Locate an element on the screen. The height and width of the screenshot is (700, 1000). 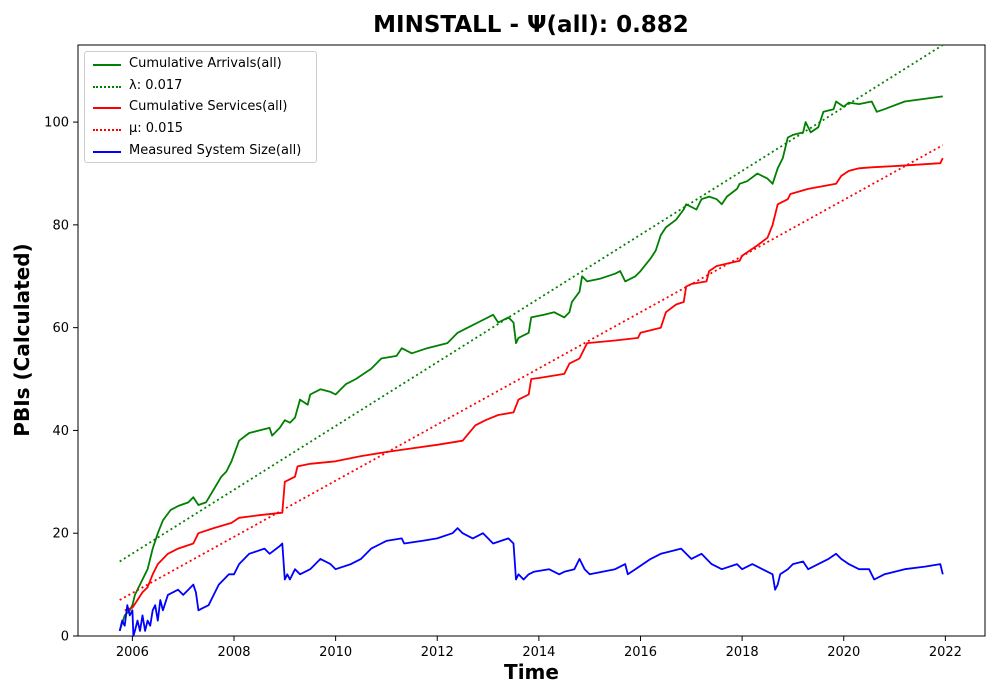
y-tick-label: 100 is located at coordinates (56, 123).